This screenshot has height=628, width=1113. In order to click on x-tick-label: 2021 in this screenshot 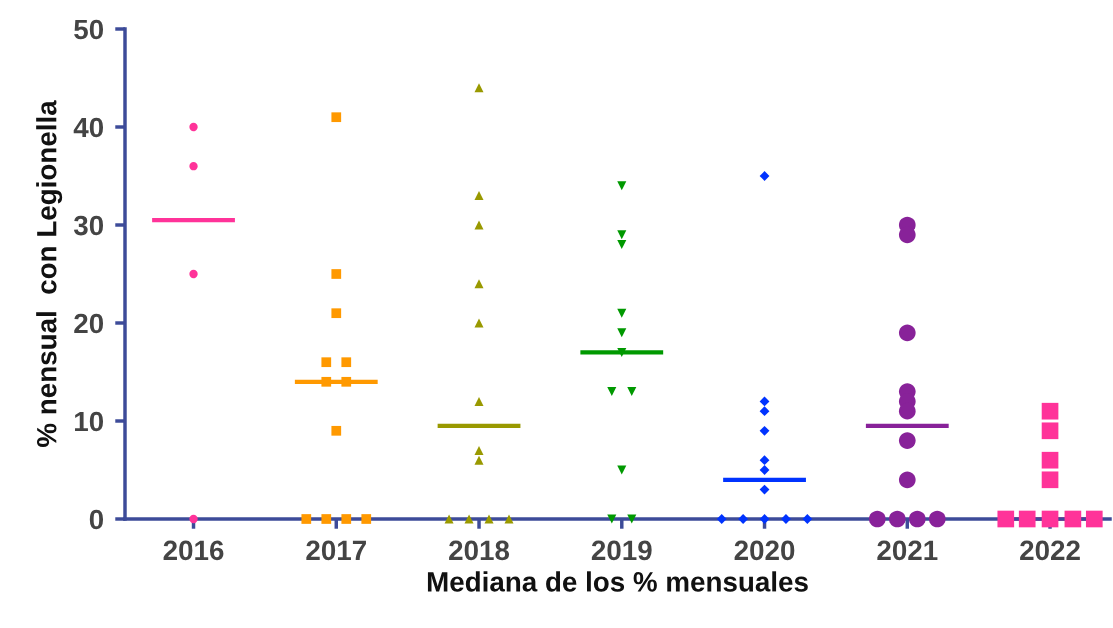, I will do `click(907, 550)`.